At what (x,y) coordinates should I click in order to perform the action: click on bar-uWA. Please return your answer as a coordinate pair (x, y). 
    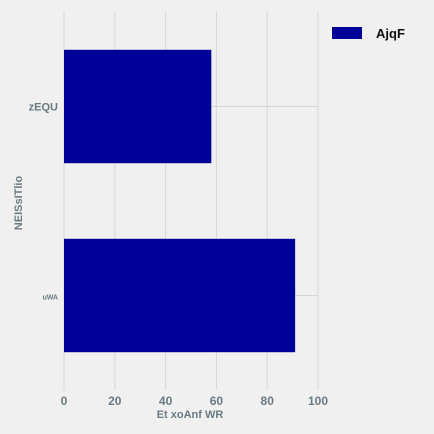
    Looking at the image, I should click on (180, 295).